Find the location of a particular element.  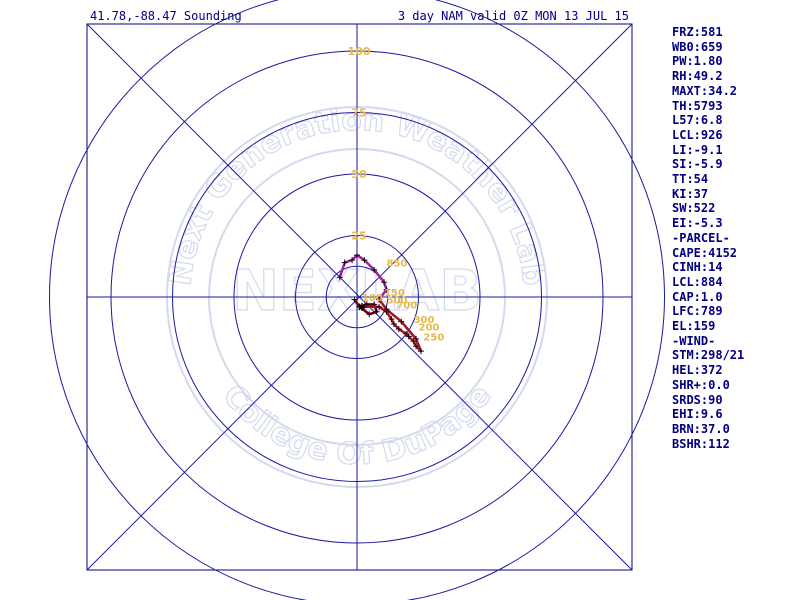

parameter-item: KI:37 is located at coordinates (690, 193).